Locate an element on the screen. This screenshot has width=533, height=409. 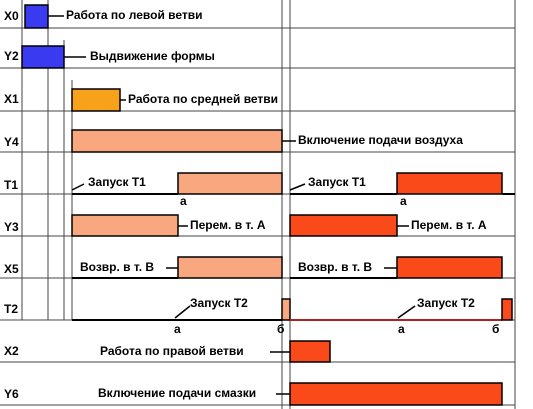
signal-name: X5 is located at coordinates (11, 269).